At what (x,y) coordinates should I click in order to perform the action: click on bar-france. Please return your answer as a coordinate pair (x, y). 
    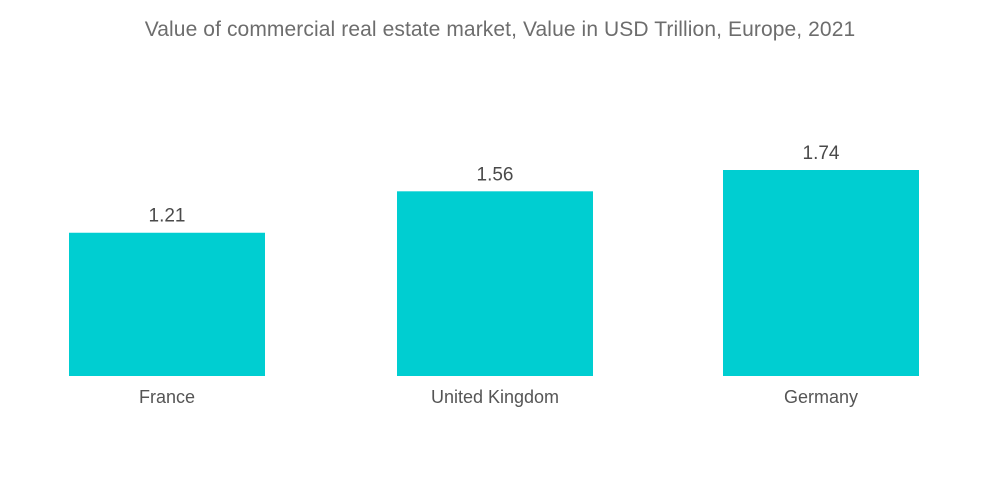
    Looking at the image, I should click on (167, 304).